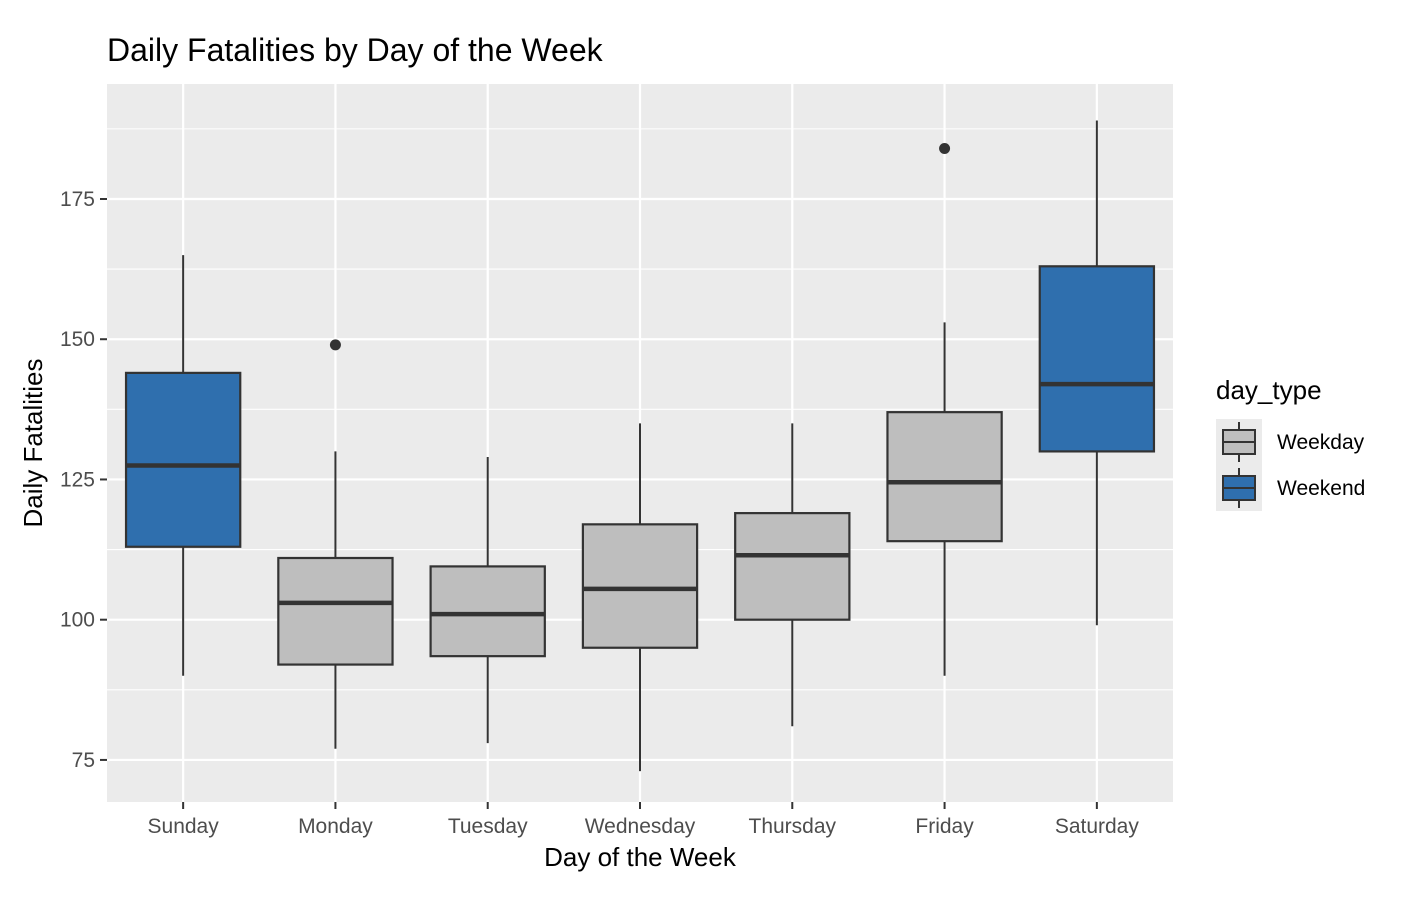  I want to click on box-sunday, so click(183, 465).